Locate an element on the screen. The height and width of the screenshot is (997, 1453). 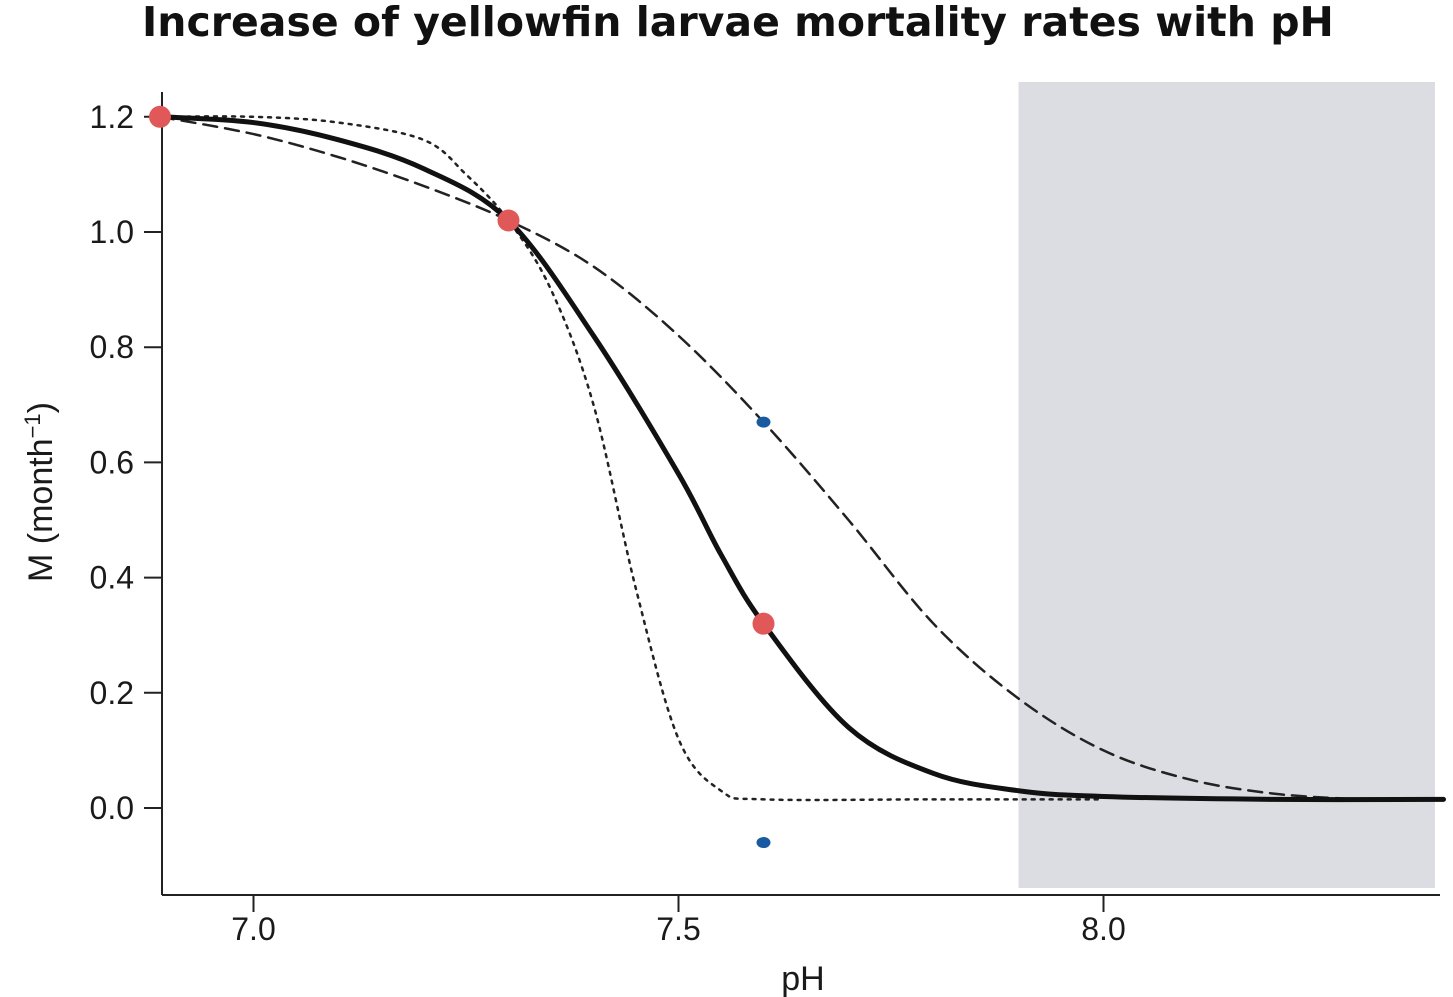
x-tick-label: 7.5 is located at coordinates (678, 929).